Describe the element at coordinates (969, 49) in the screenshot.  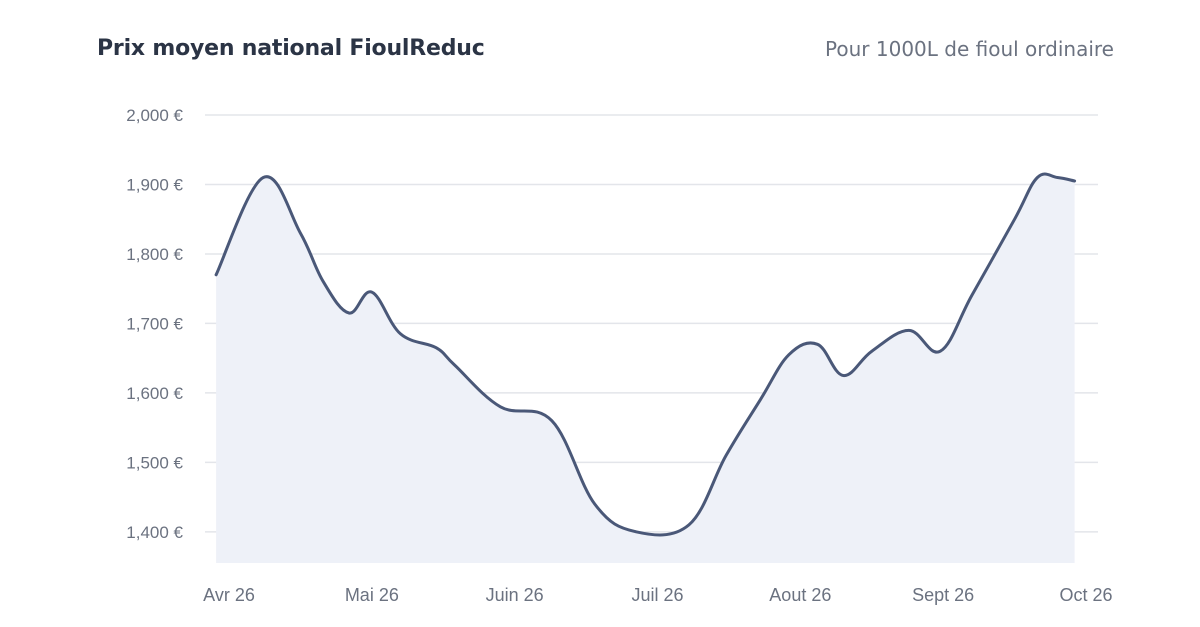
I see `chart-subtitle: Pour 1000L de fioul ordinaire` at that location.